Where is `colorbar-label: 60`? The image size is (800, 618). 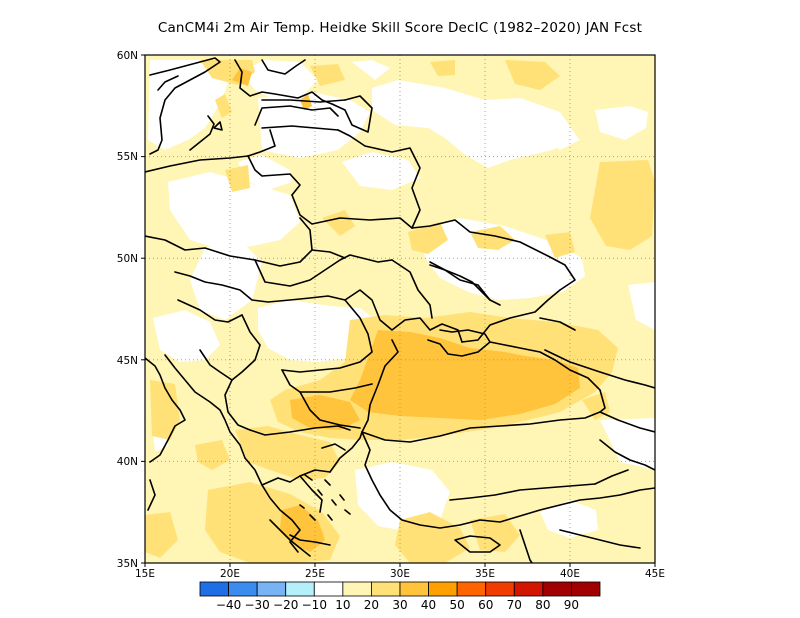 colorbar-label: 60 is located at coordinates (485, 605).